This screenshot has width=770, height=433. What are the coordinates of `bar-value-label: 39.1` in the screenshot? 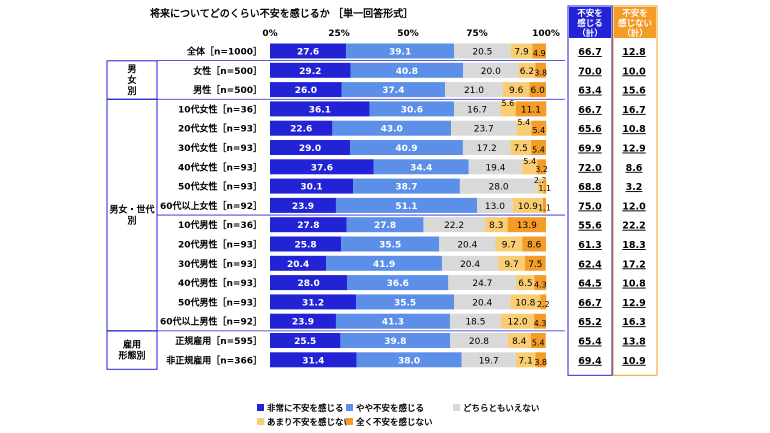 It's located at (400, 53).